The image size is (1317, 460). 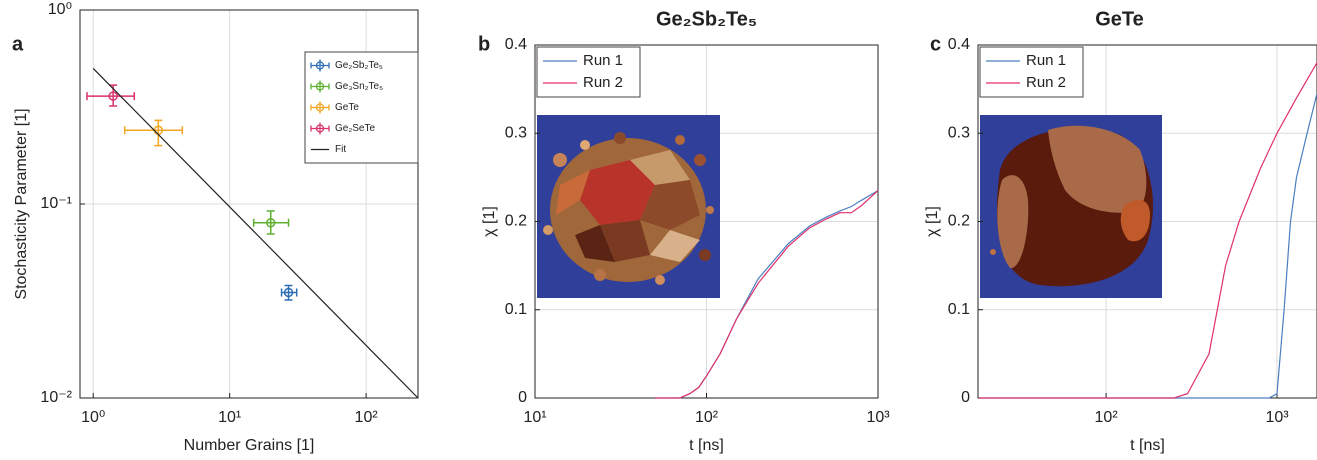 What do you see at coordinates (347, 107) in the screenshot?
I see `legend-label: GeTe` at bounding box center [347, 107].